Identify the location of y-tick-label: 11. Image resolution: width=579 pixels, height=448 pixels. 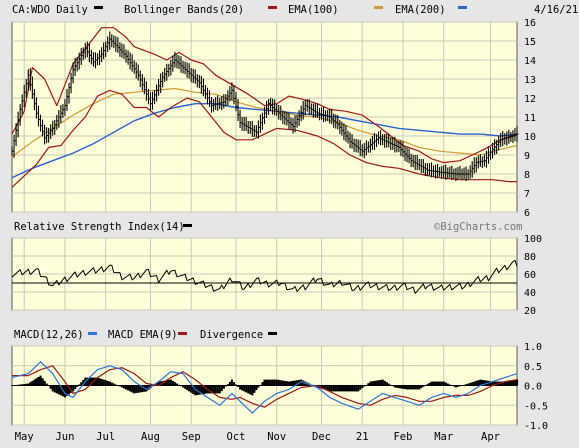
(530, 118).